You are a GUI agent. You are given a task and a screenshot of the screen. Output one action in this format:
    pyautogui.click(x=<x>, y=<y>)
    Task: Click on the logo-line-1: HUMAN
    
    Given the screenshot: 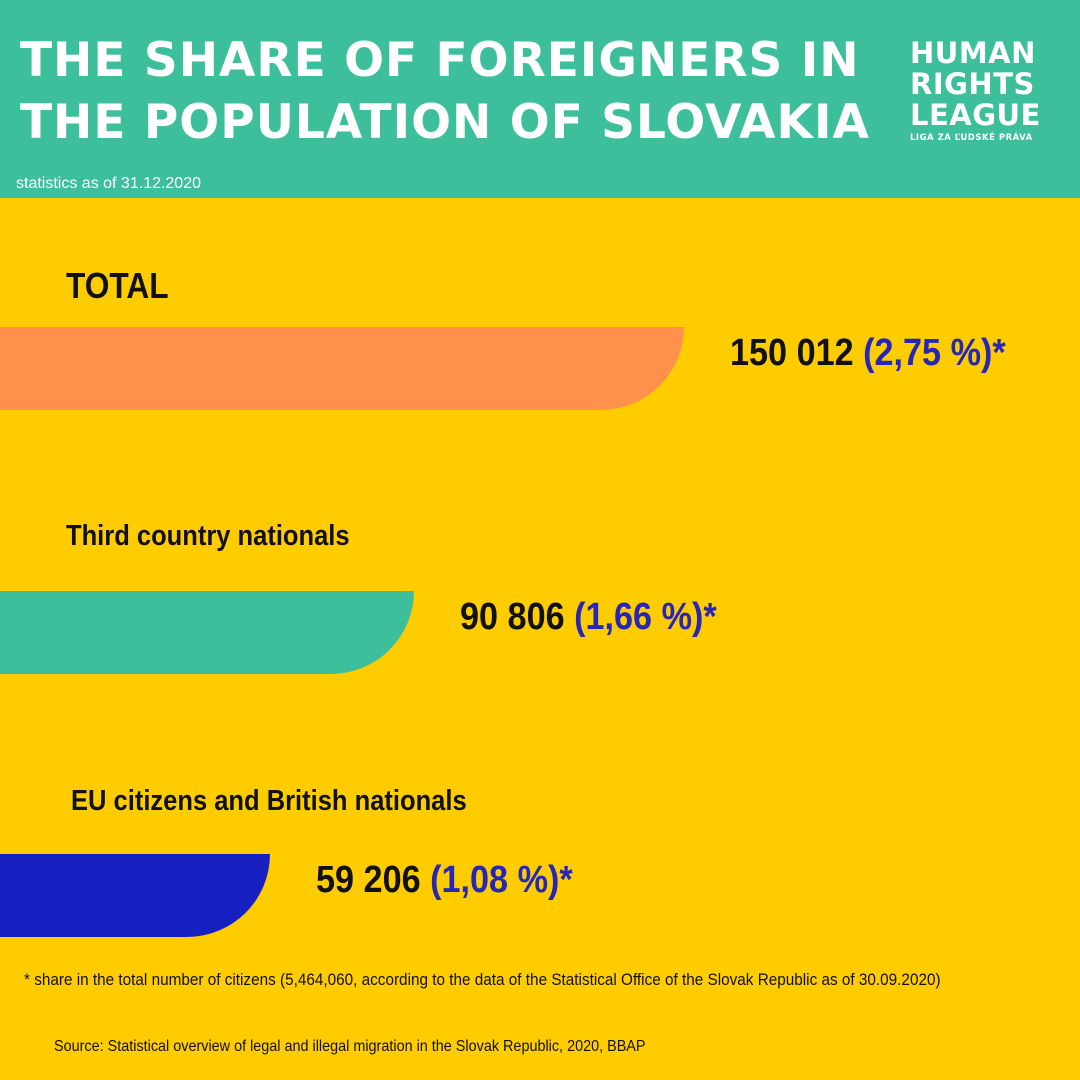 What is the action you would take?
    pyautogui.click(x=973, y=53)
    